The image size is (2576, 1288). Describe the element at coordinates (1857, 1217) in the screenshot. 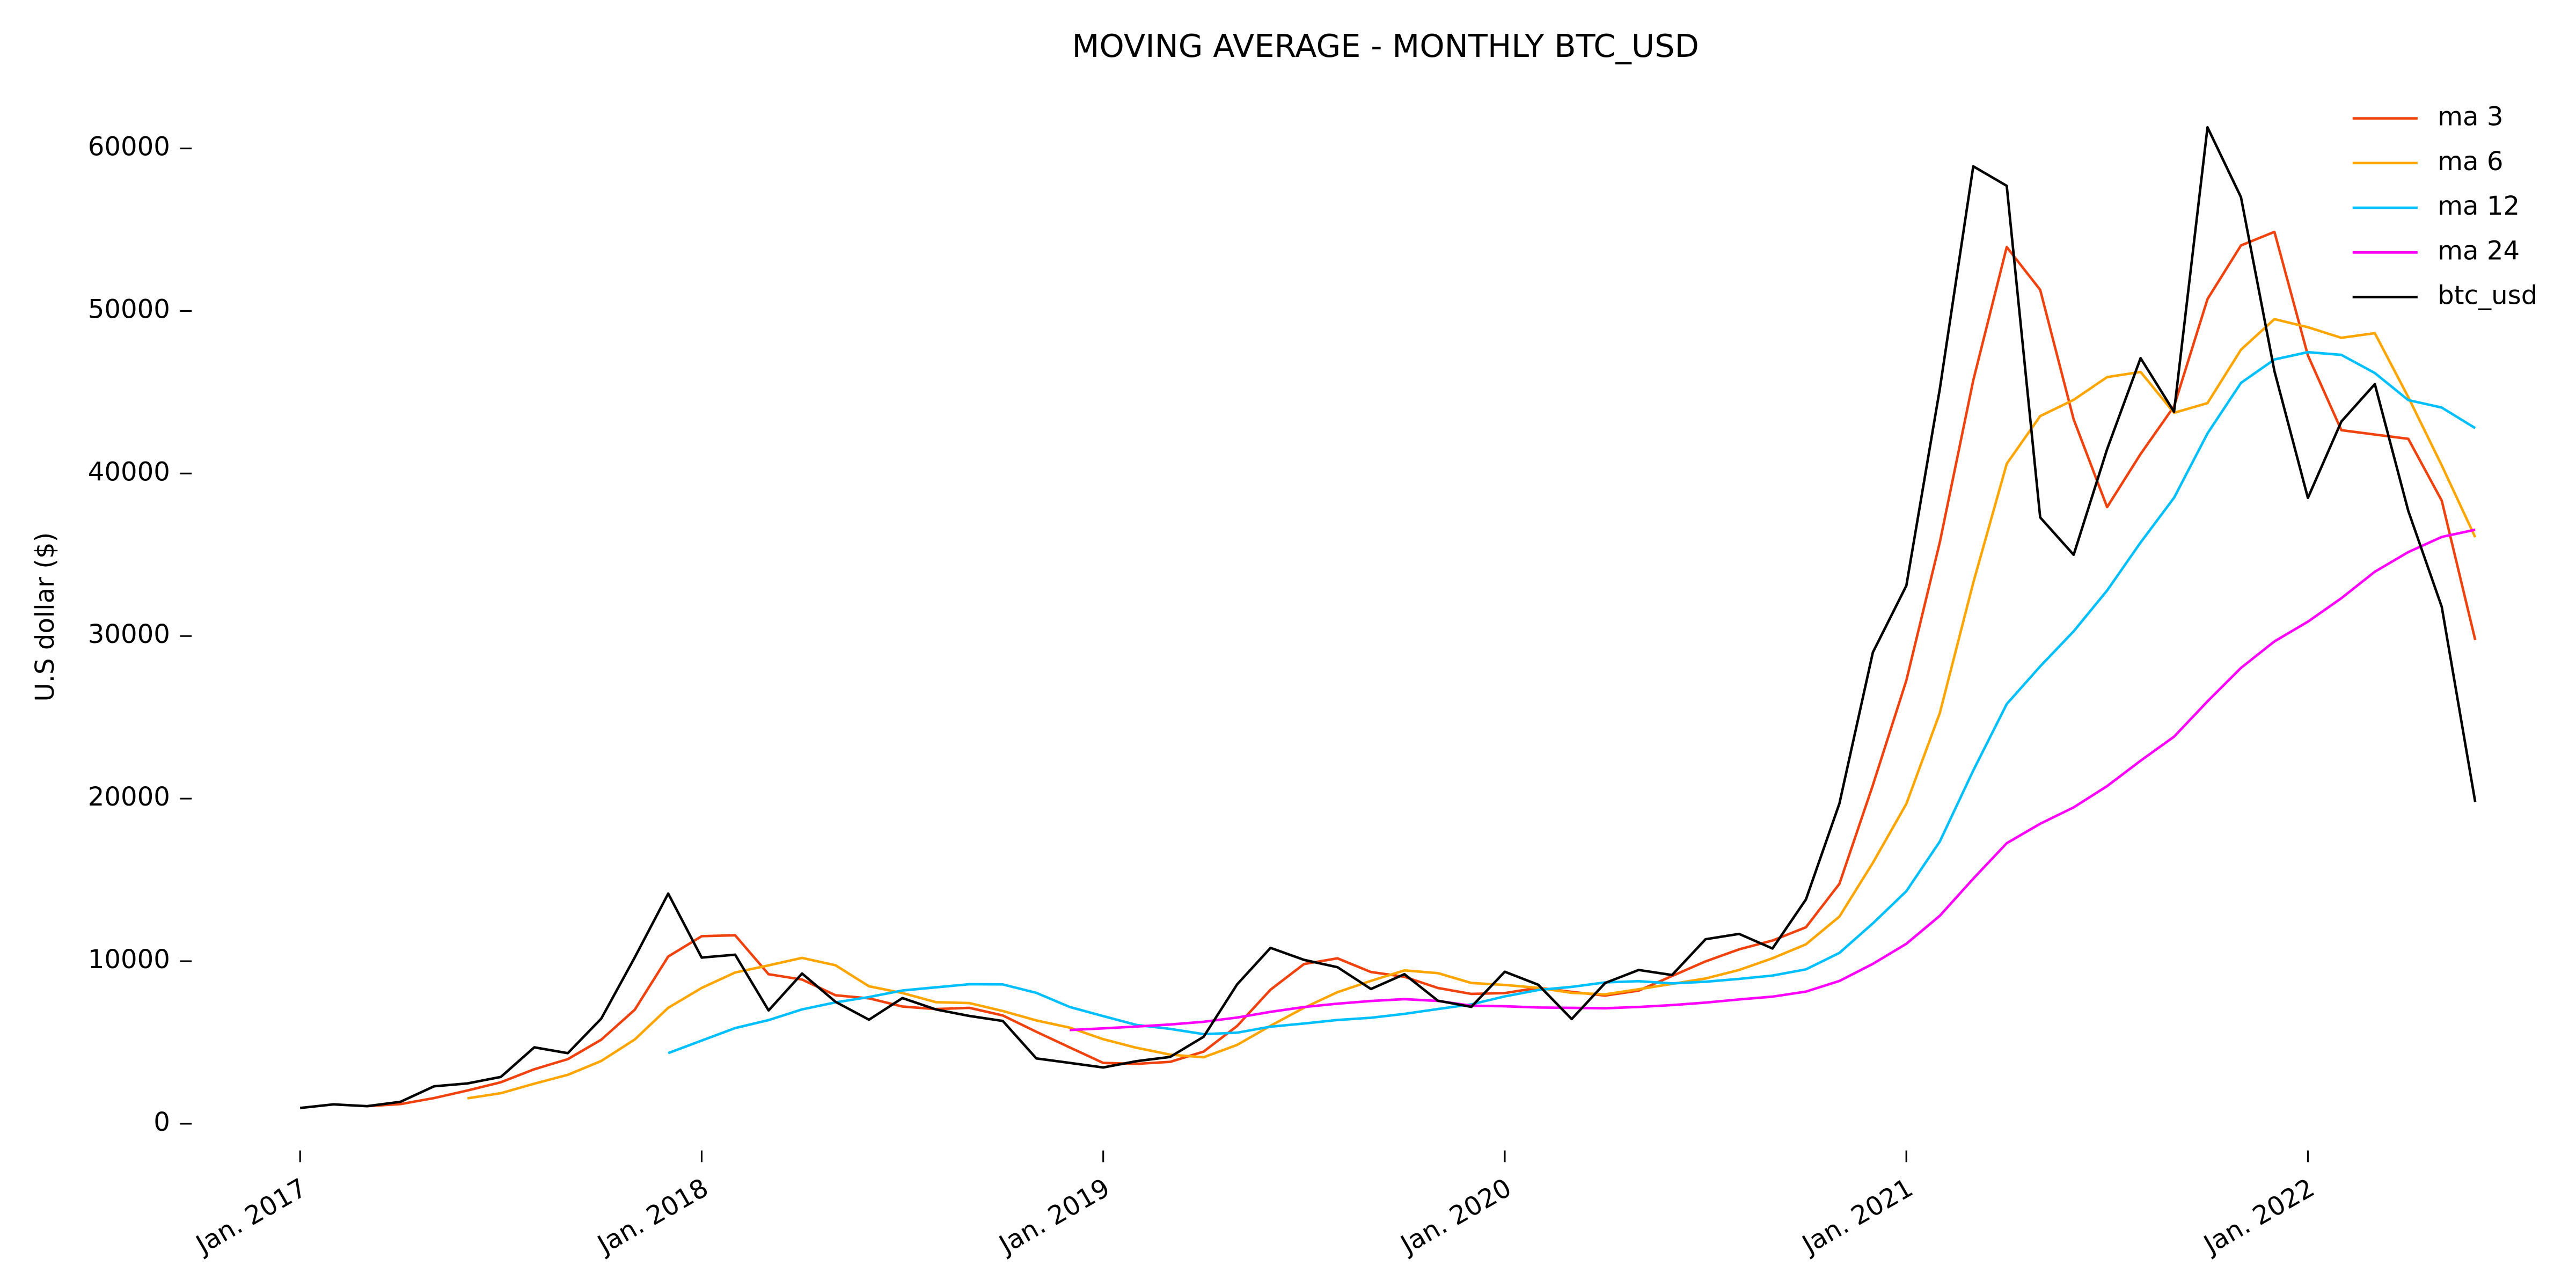

I see `x-tick-label: Jan. 2021` at that location.